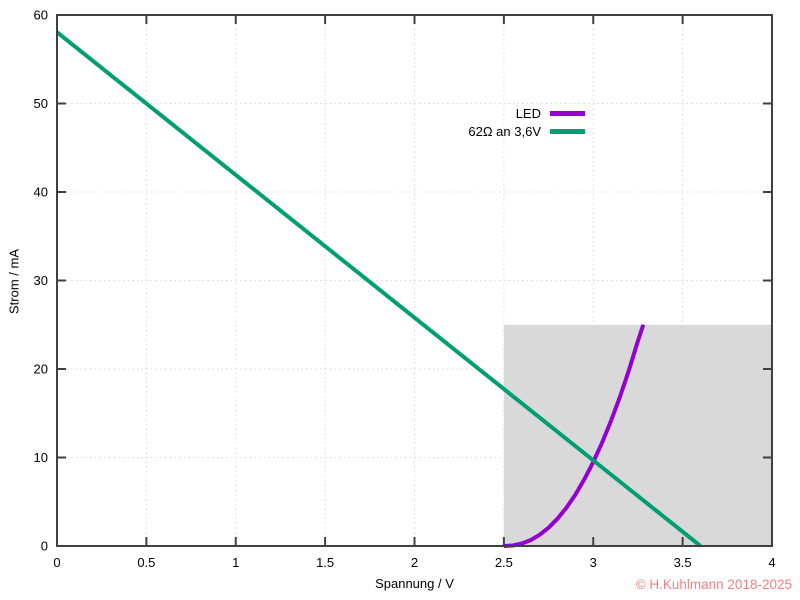 This screenshot has height=600, width=800. What do you see at coordinates (41, 457) in the screenshot?
I see `y-tick-label: 10` at bounding box center [41, 457].